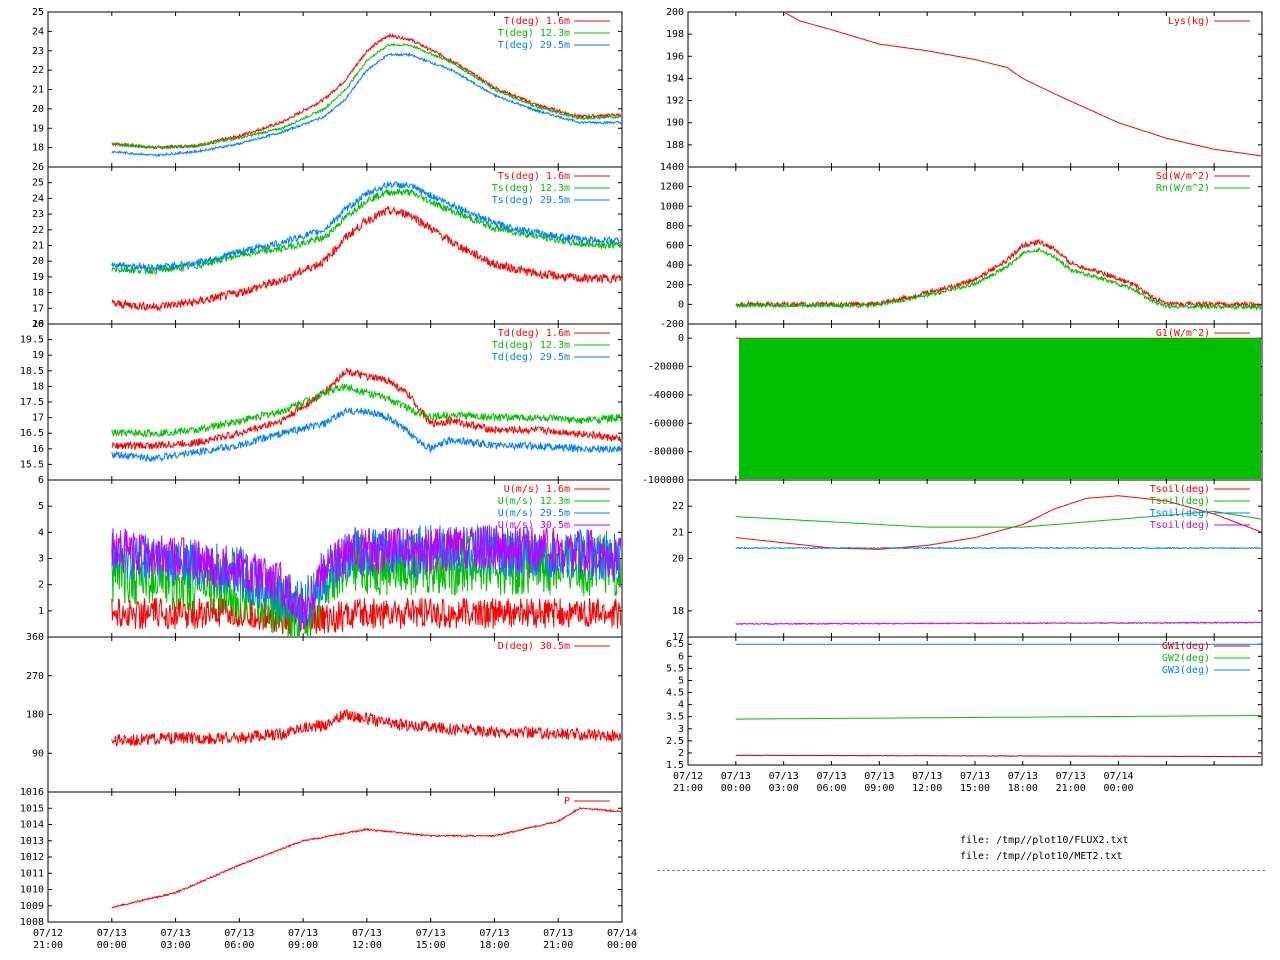  What do you see at coordinates (678, 532) in the screenshot?
I see `y-tick-label: 21` at bounding box center [678, 532].